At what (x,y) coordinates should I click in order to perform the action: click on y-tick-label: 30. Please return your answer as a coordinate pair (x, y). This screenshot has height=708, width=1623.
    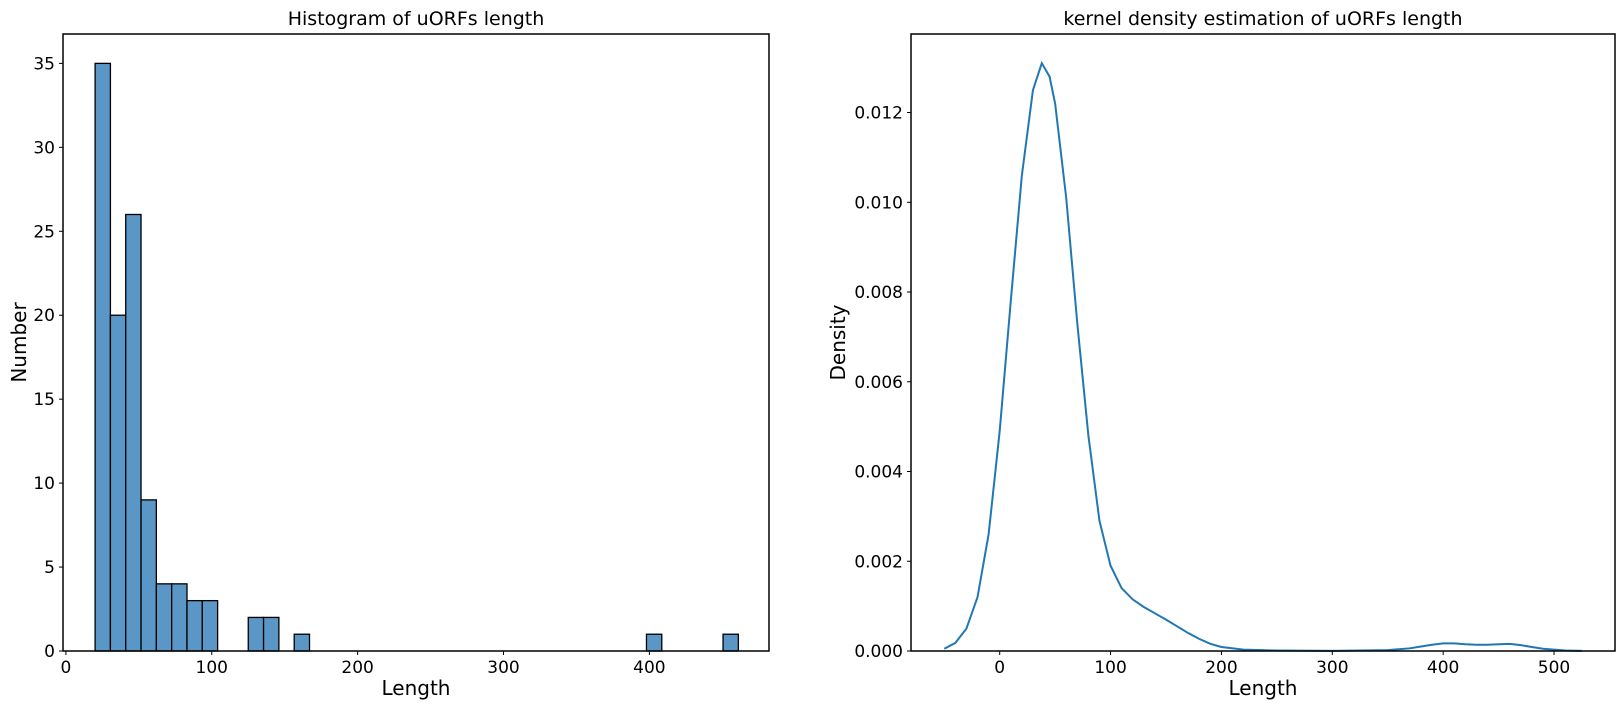
    Looking at the image, I should click on (44, 148).